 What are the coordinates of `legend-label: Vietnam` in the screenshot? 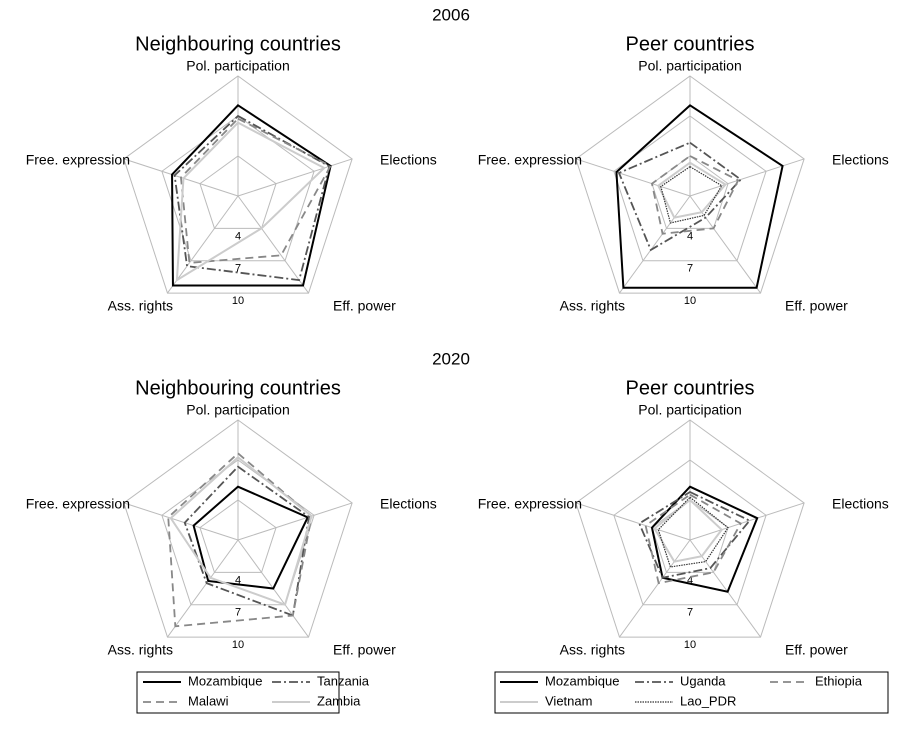 It's located at (568, 700).